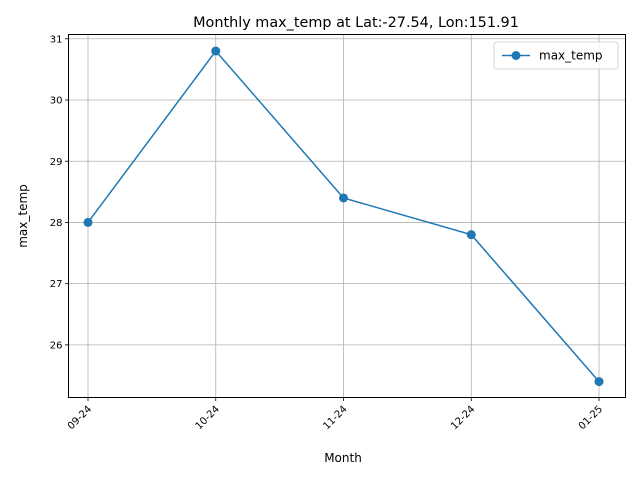 This screenshot has height=480, width=640. I want to click on legend: max_temp, so click(556, 55).